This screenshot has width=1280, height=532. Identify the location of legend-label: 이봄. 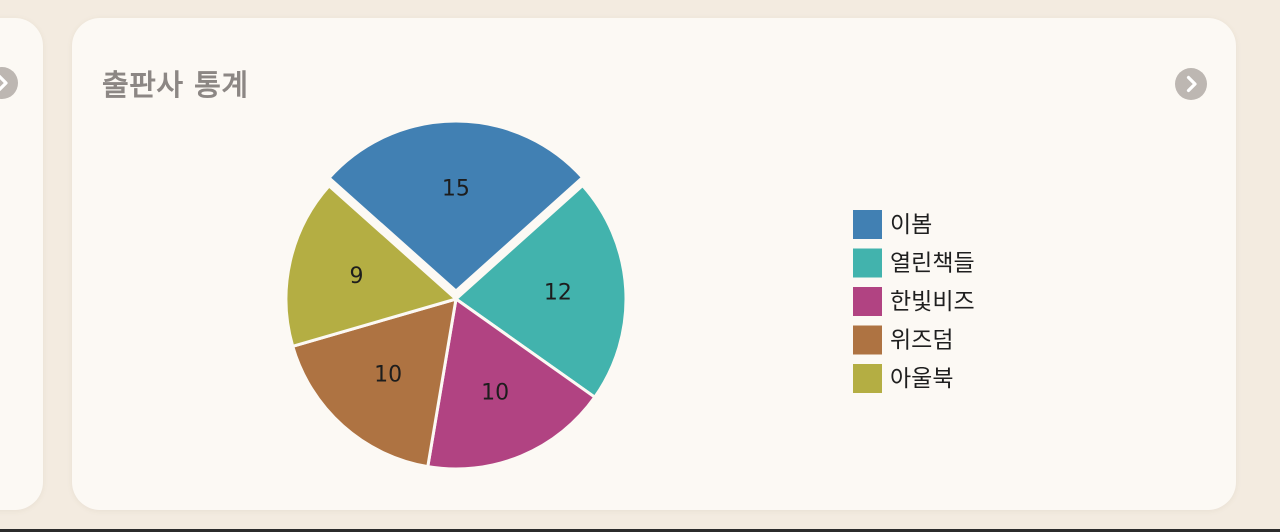
(911, 225).